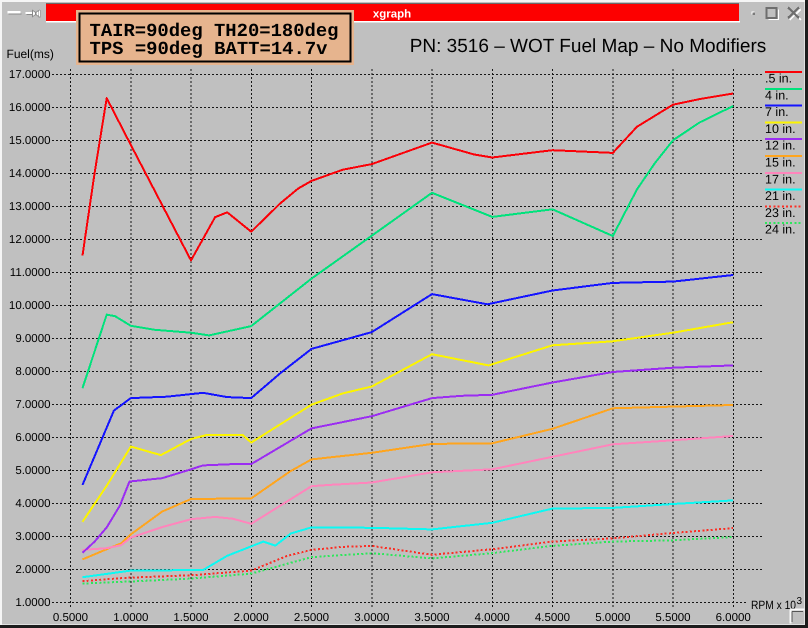 This screenshot has width=808, height=628. What do you see at coordinates (214, 31) in the screenshot?
I see `svg-text: TAIR=90deg TH20=180deg` at bounding box center [214, 31].